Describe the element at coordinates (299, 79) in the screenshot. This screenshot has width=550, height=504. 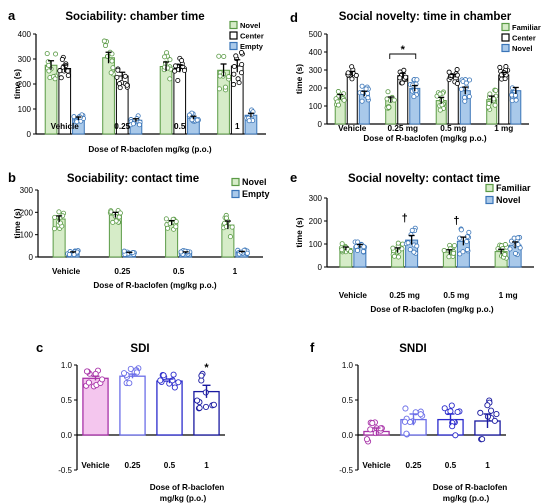
I see `y-axis-label: time (s)` at that location.